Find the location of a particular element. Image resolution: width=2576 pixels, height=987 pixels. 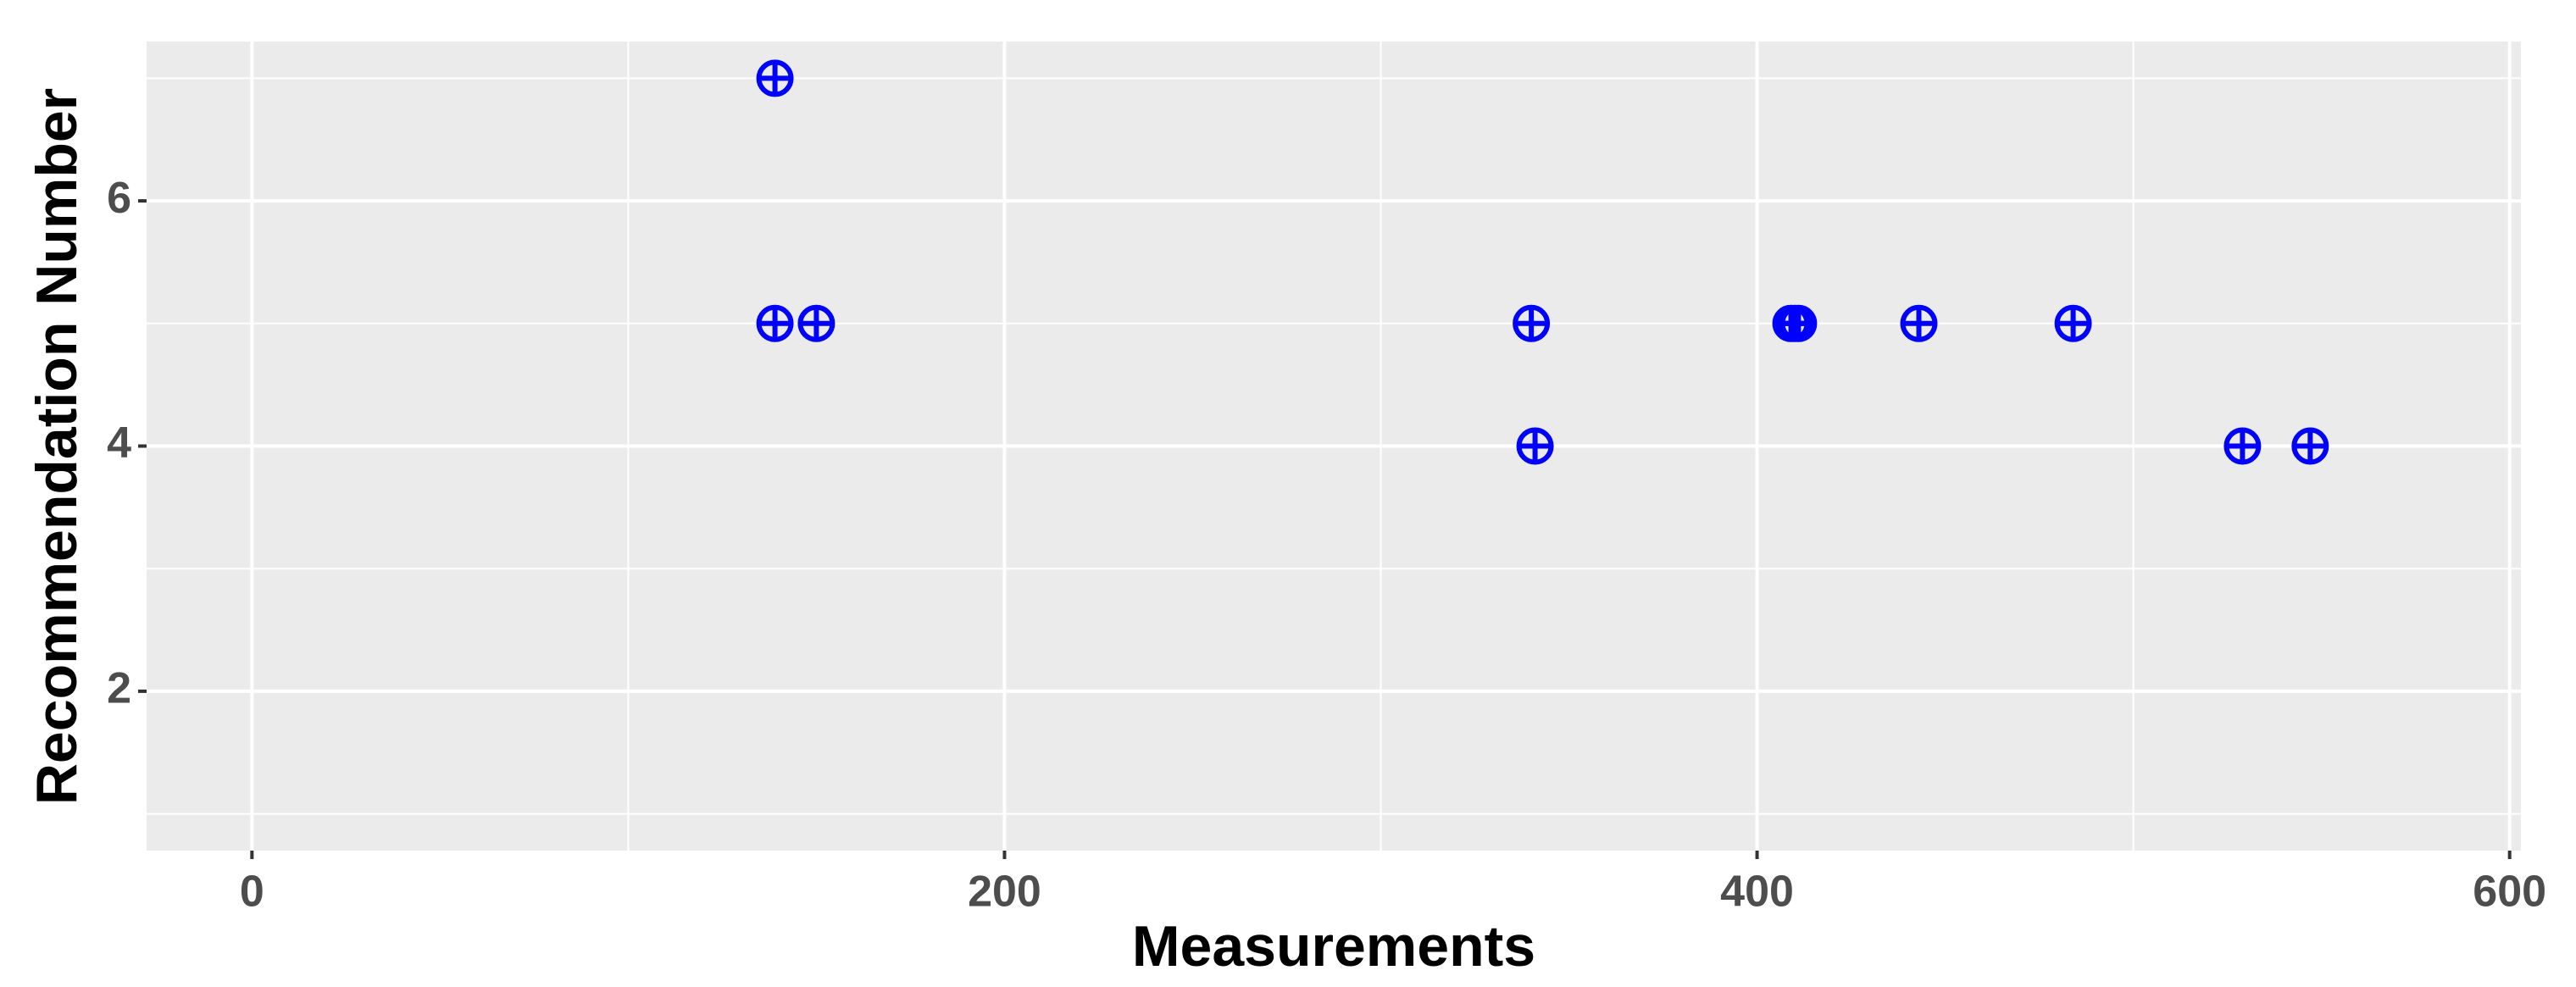

y-tick-label: 2 is located at coordinates (119, 688).